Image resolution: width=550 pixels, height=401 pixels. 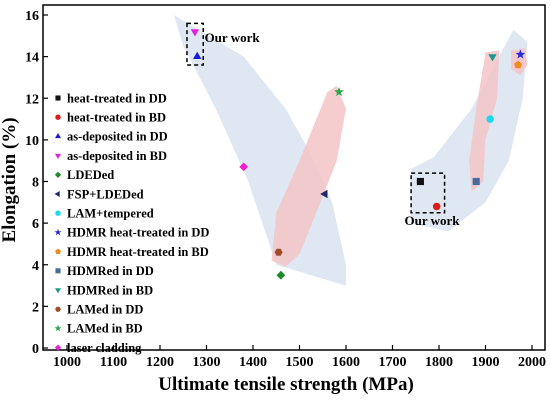 I want to click on x-tick-label: 1400, so click(x=253, y=362).